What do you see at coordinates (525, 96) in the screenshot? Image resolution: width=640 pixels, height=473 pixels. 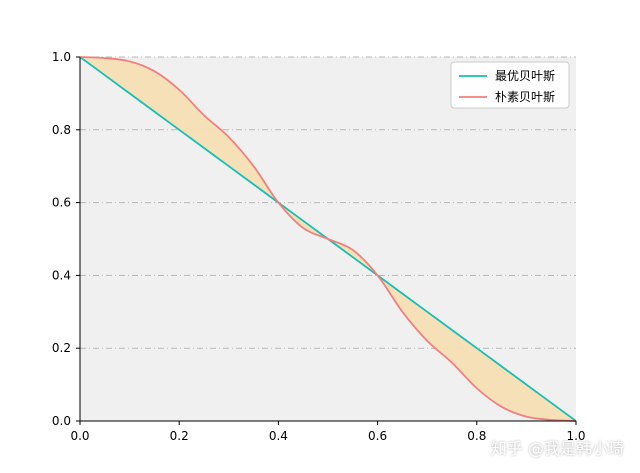 I see `legend-label: 朴素贝叶斯` at bounding box center [525, 96].